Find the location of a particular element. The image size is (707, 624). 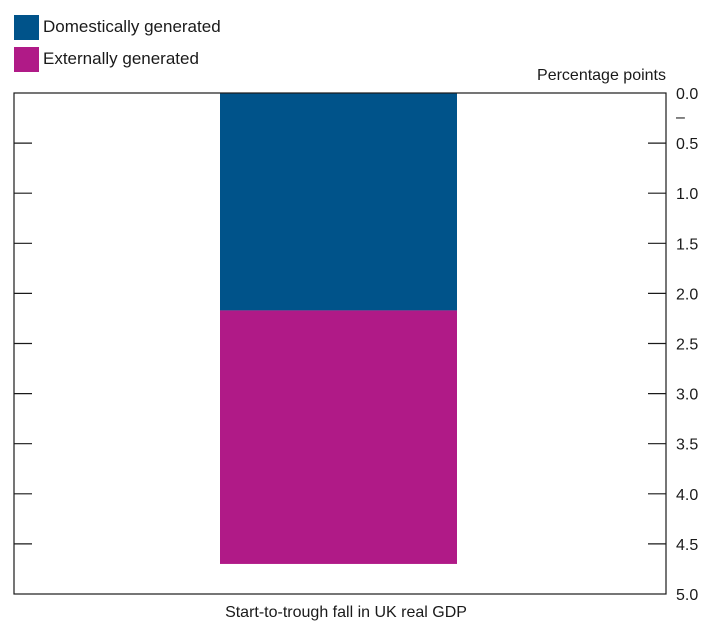

legend-swatch-external is located at coordinates (26, 59).